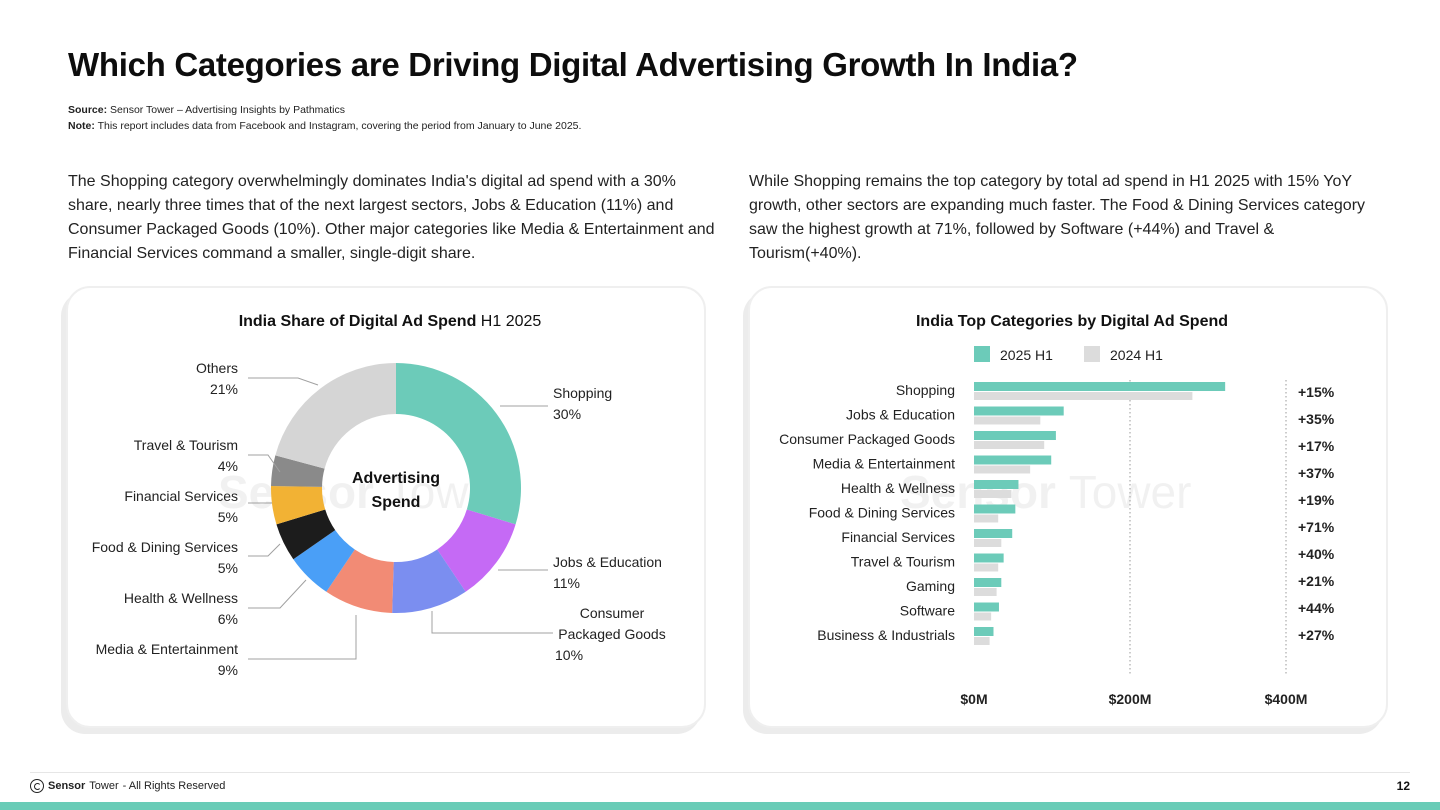 Image resolution: width=1440 pixels, height=810 pixels. Describe the element at coordinates (985, 592) in the screenshot. I see `bar-2024-gaming` at that location.